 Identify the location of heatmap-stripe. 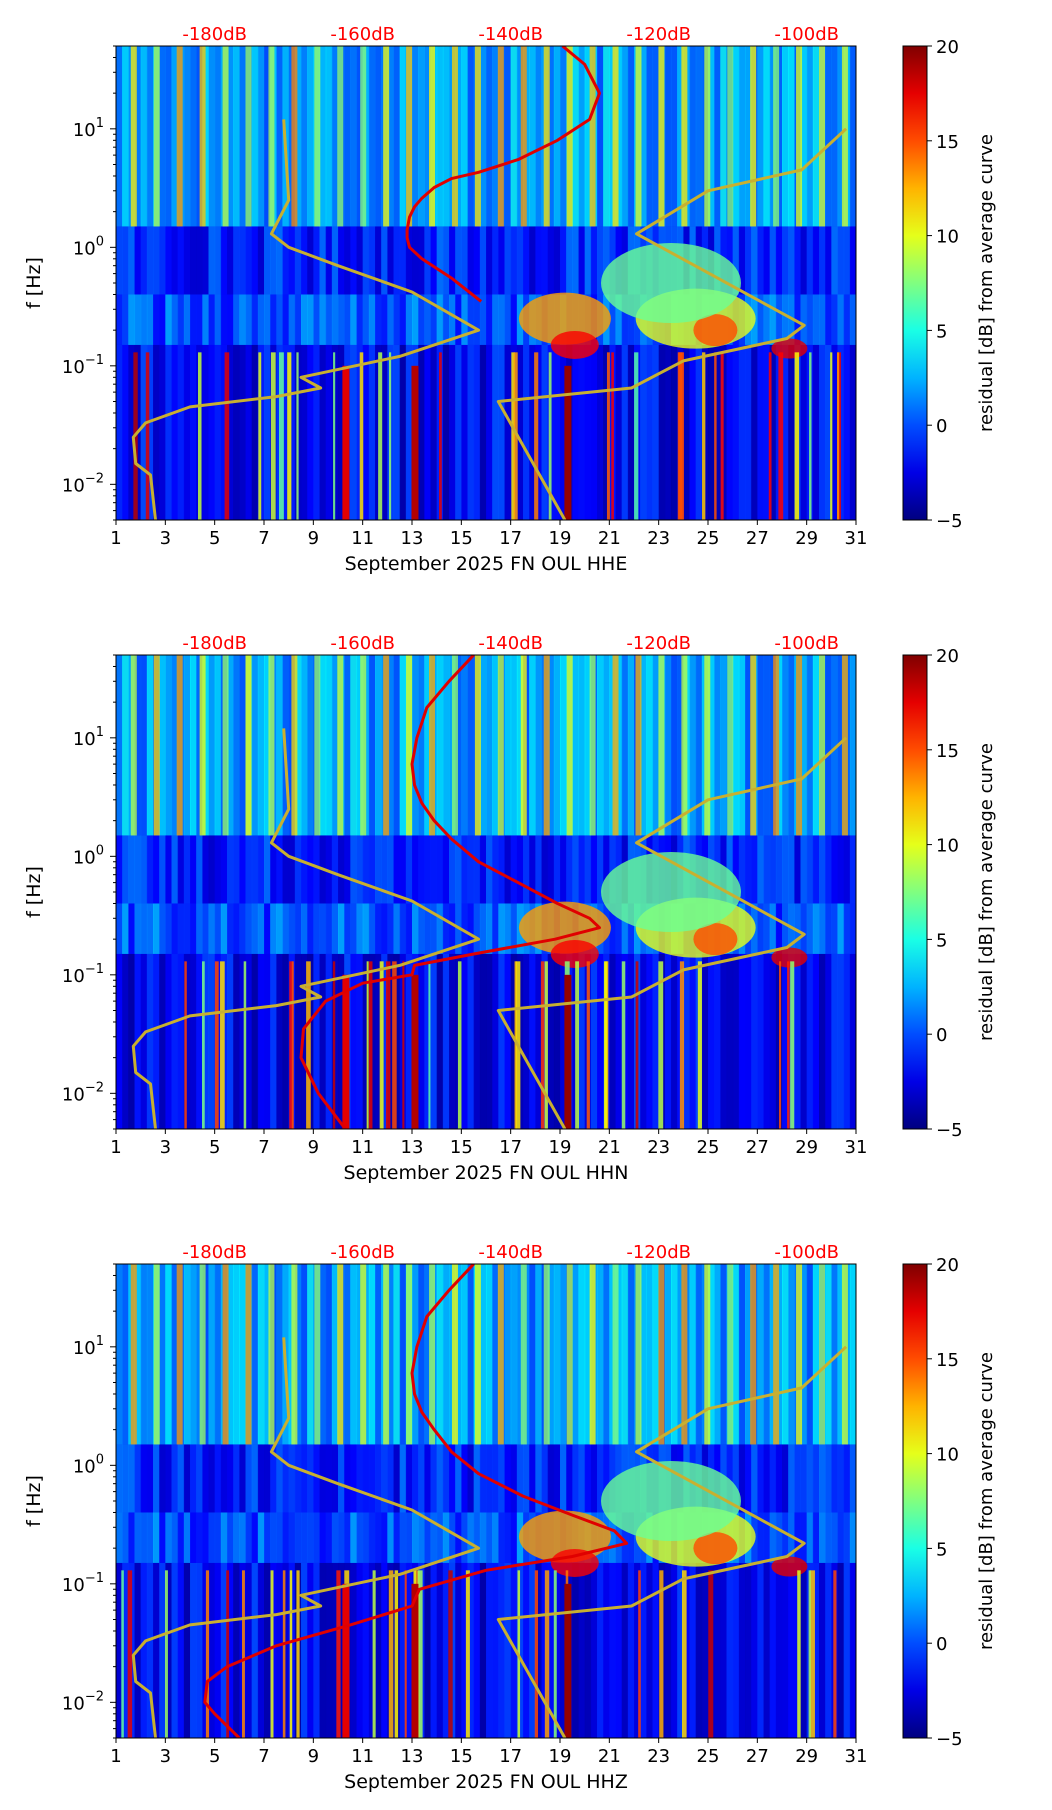
(363, 745).